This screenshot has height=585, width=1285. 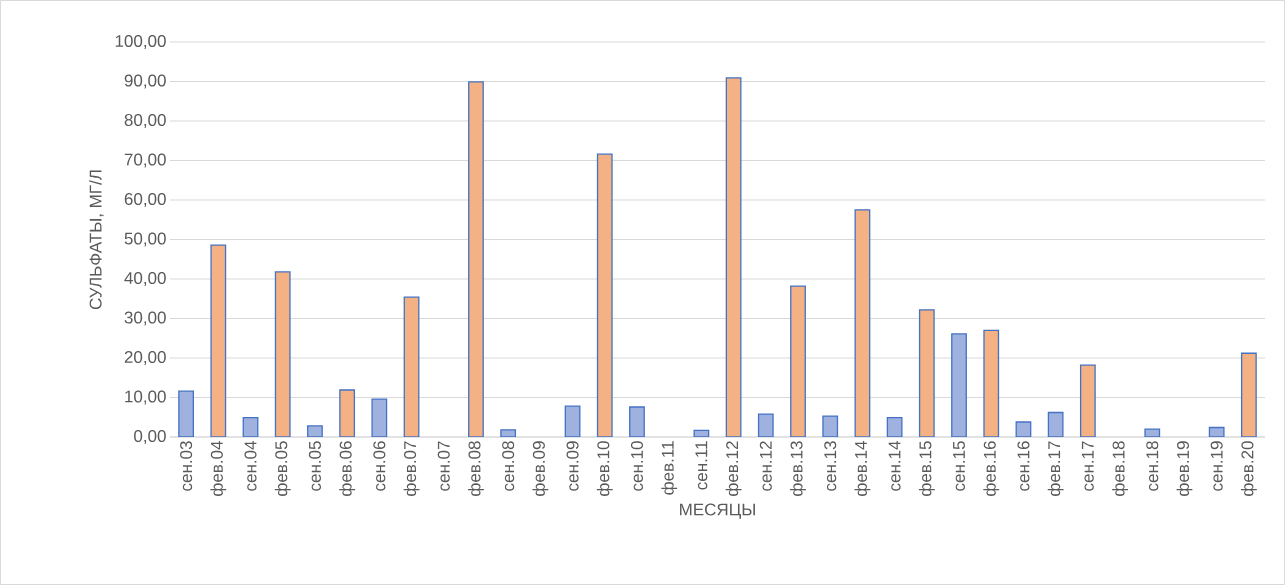 I want to click on x-tick-label: сен.09, so click(x=572, y=466).